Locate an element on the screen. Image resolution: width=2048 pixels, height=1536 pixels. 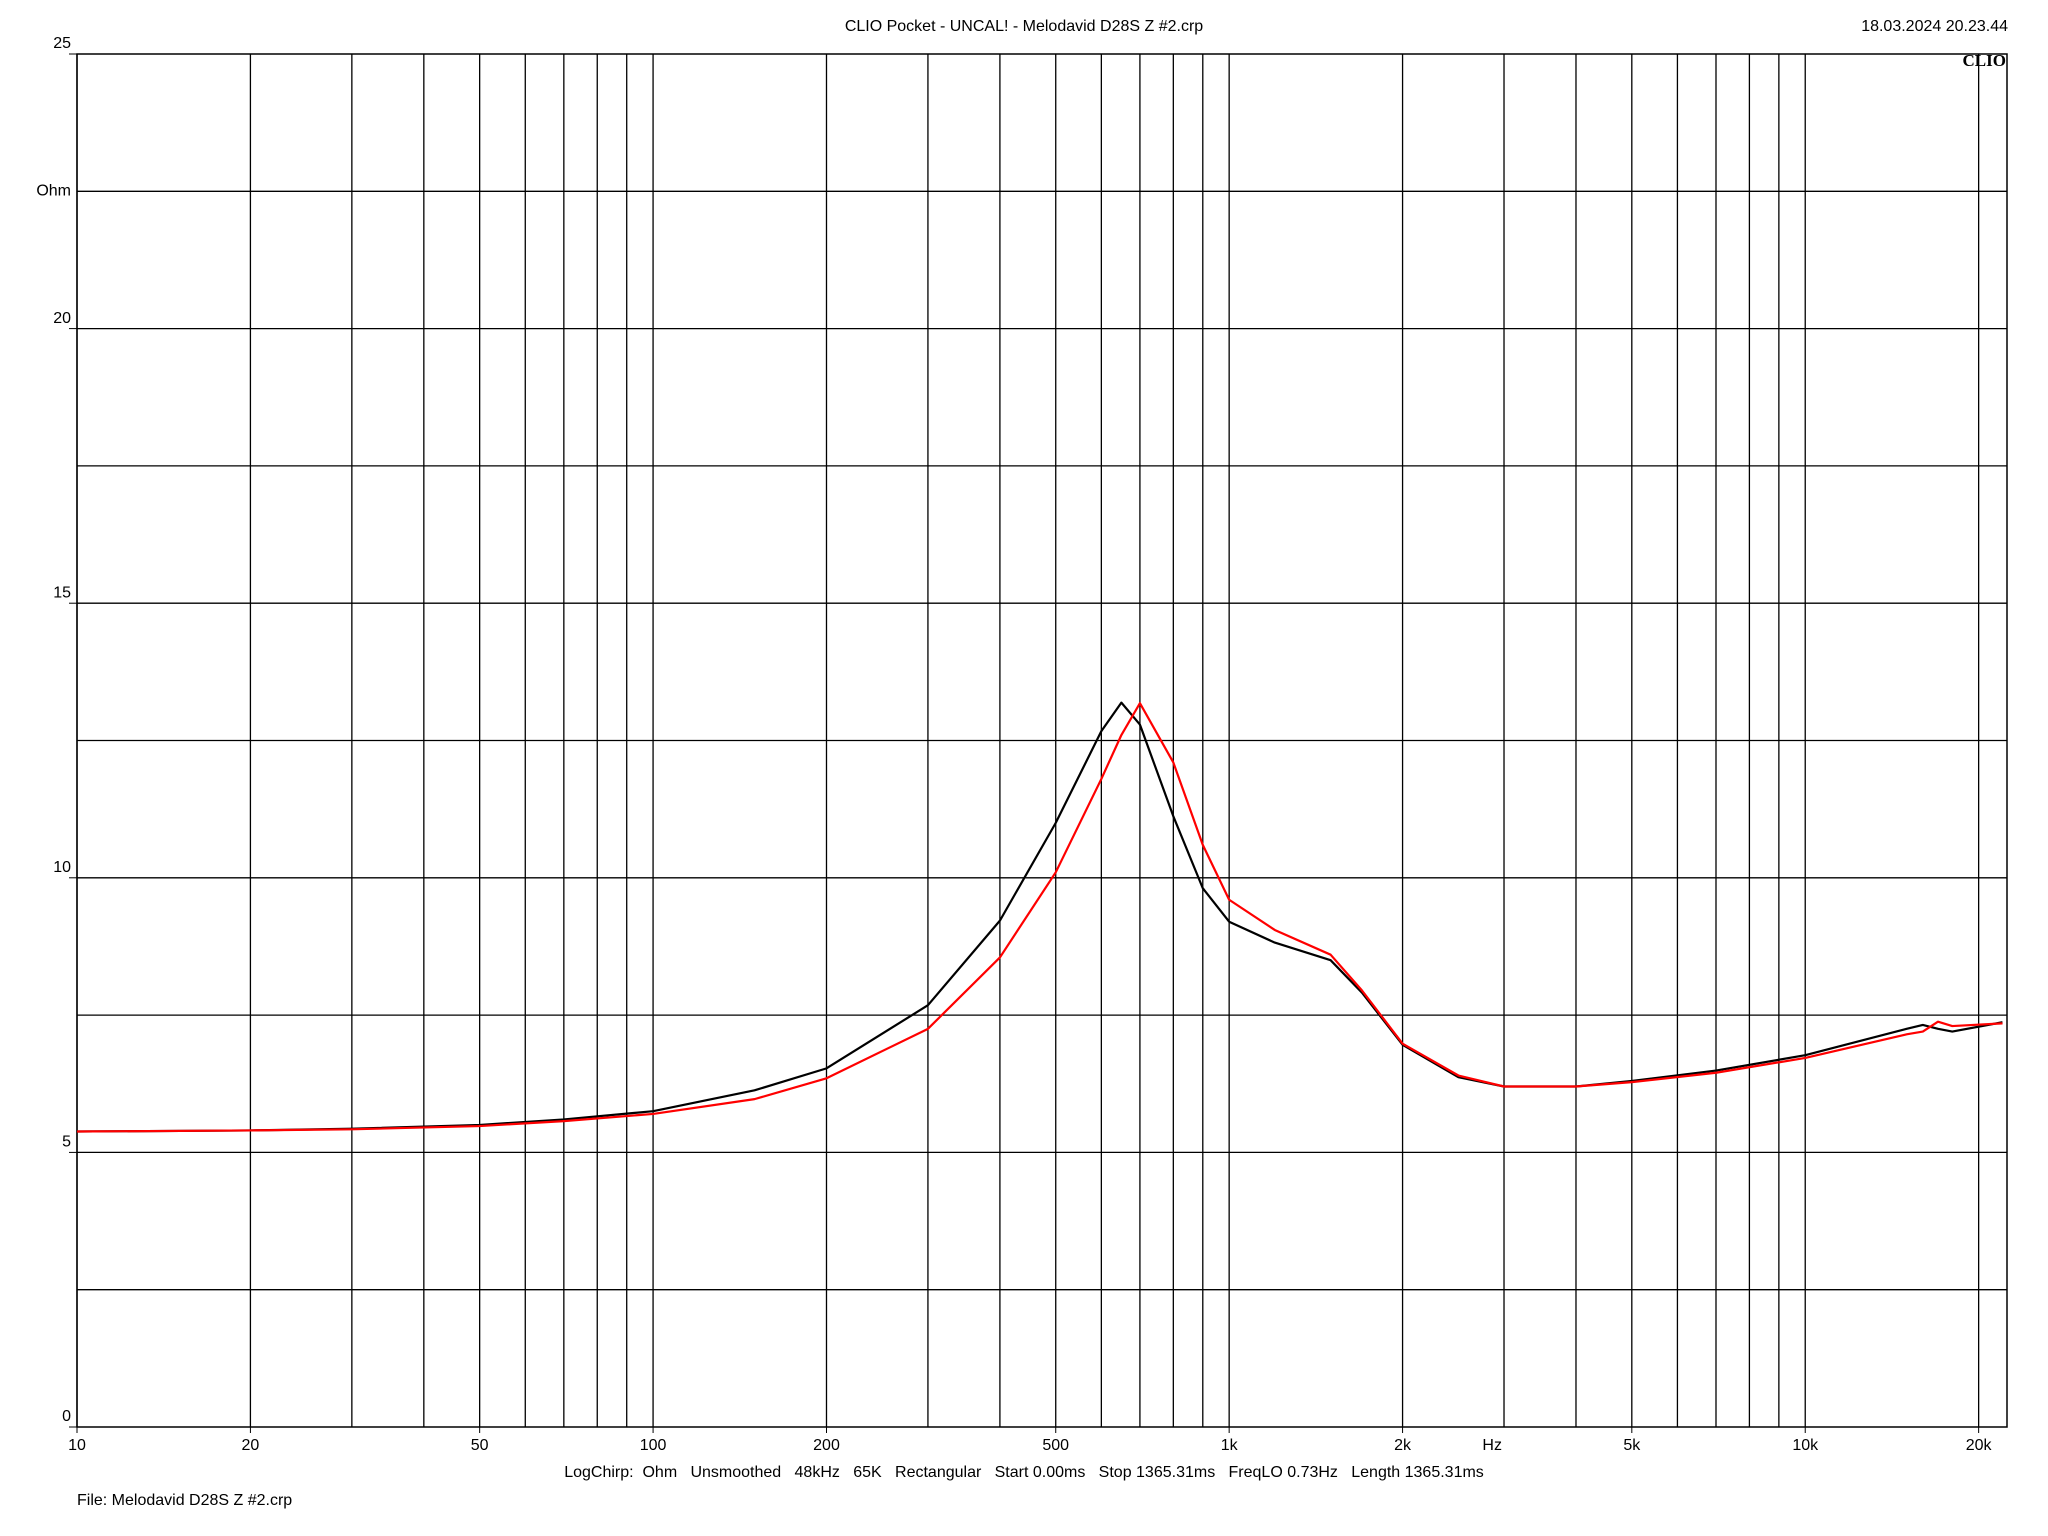
file-line: File: Melodavid D28S Z #2.crp is located at coordinates (184, 1500).